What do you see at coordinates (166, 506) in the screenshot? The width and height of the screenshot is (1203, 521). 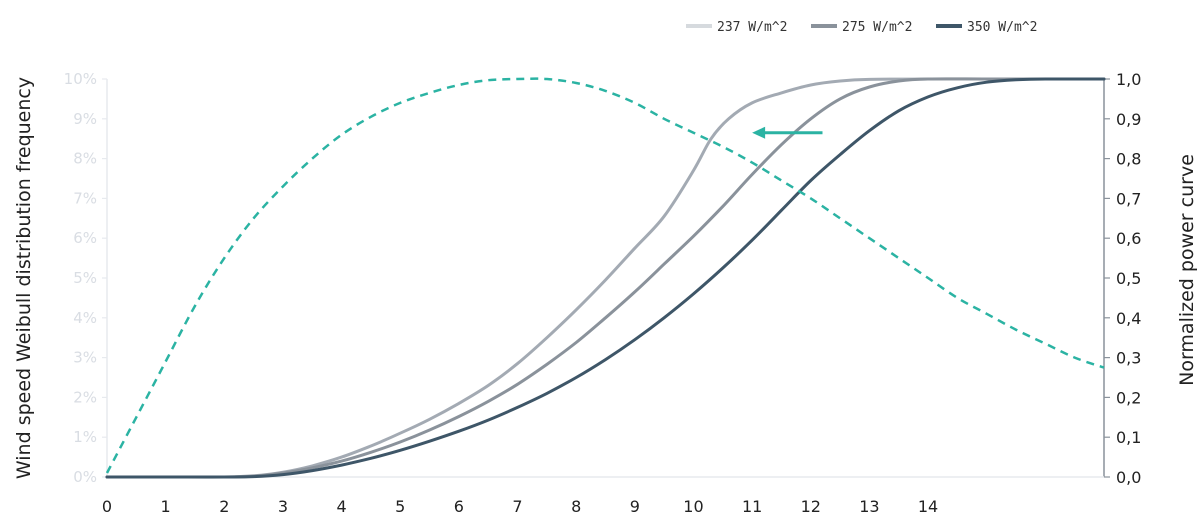 I see `x-tick-label: 1` at bounding box center [166, 506].